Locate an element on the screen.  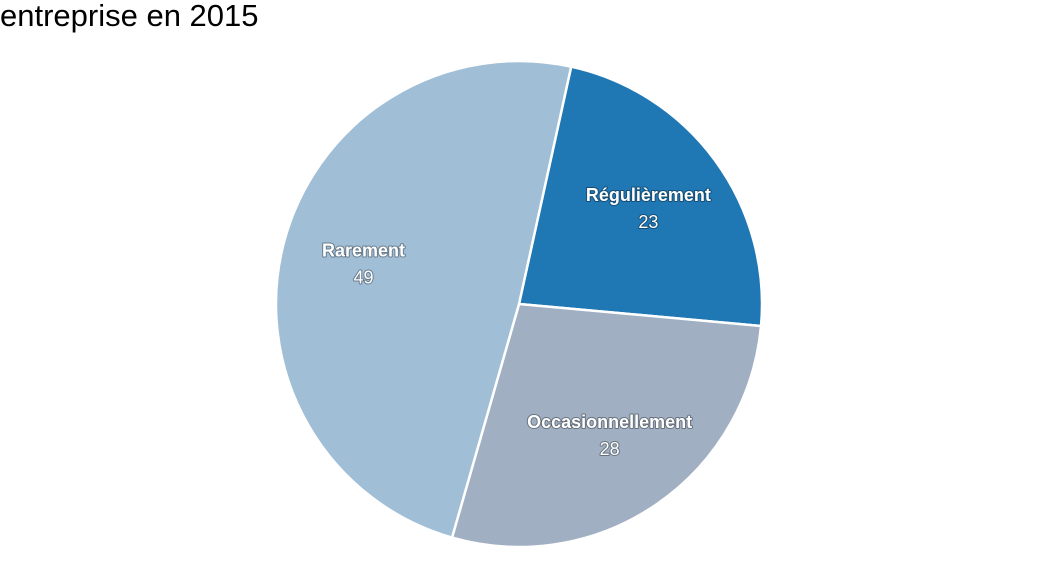
slice-label: Régulièrement is located at coordinates (648, 195).